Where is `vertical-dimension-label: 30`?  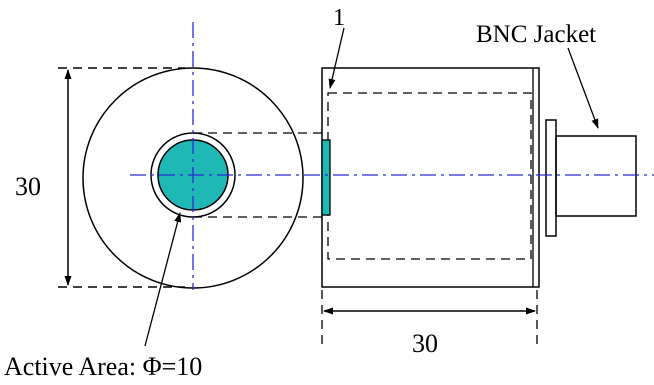
vertical-dimension-label: 30 is located at coordinates (28, 186).